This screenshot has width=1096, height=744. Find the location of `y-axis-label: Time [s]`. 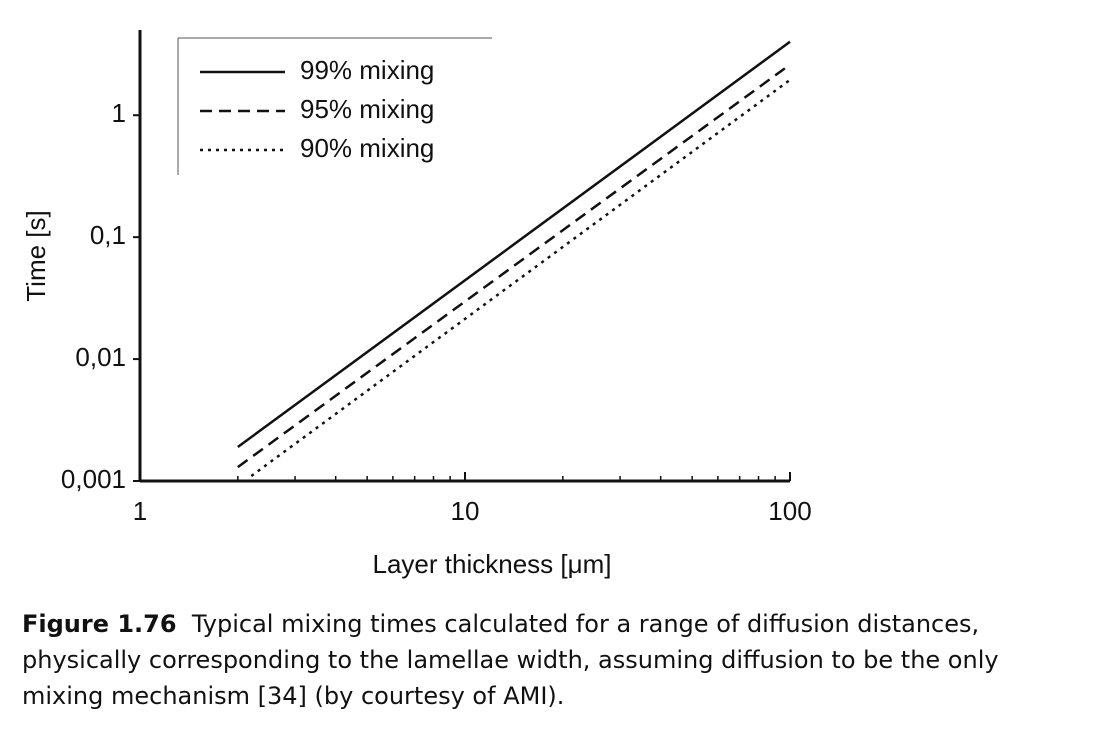

y-axis-label: Time [s] is located at coordinates (36, 255).